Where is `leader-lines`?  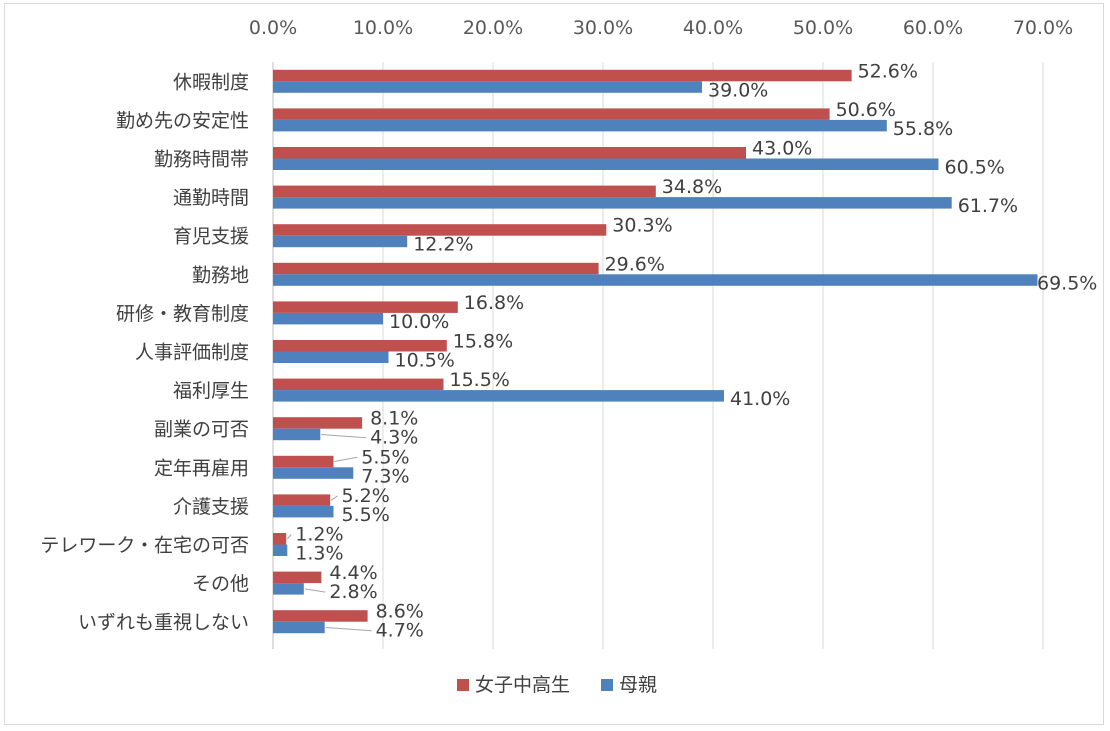
leader-lines is located at coordinates (329, 532).